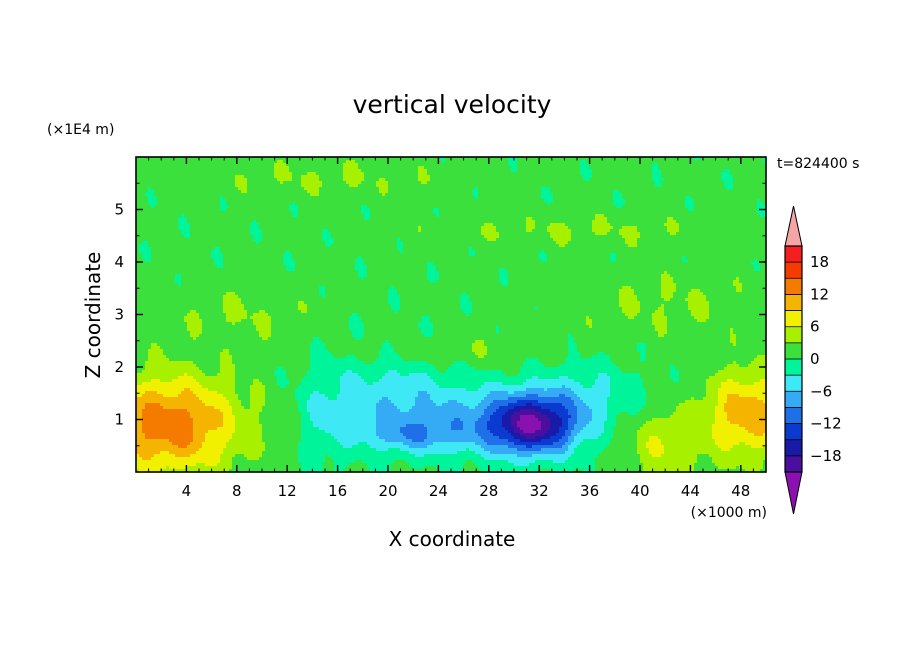 Image resolution: width=904 pixels, height=654 pixels. I want to click on colorbar-label: 6, so click(815, 327).